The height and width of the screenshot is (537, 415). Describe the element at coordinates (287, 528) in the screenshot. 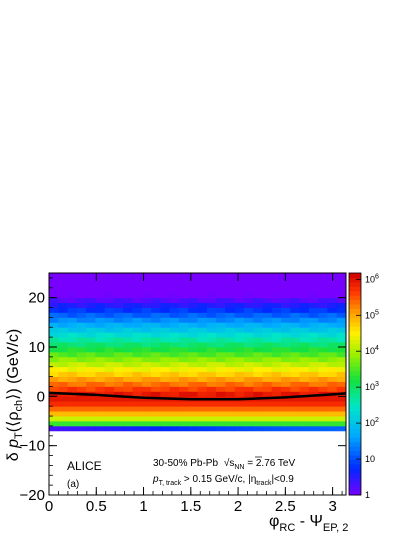

I see `x-title-phi-sub: RC` at that location.